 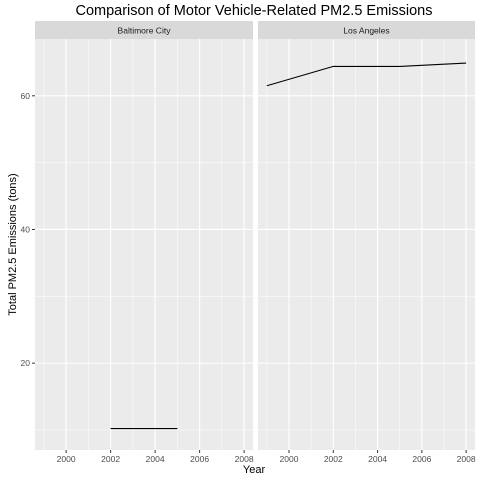 What do you see at coordinates (13, 244) in the screenshot?
I see `y-axis-title: Total PM2.5 Emissions (tons)` at bounding box center [13, 244].